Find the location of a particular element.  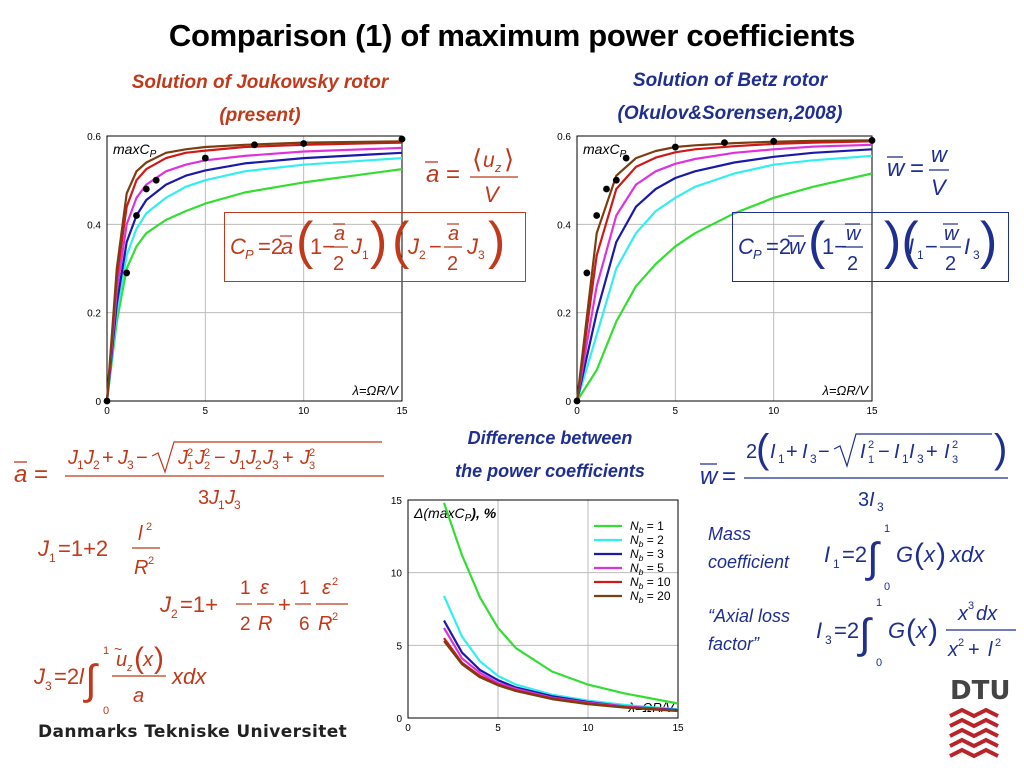

svg-text: l is located at coordinates (990, 650).